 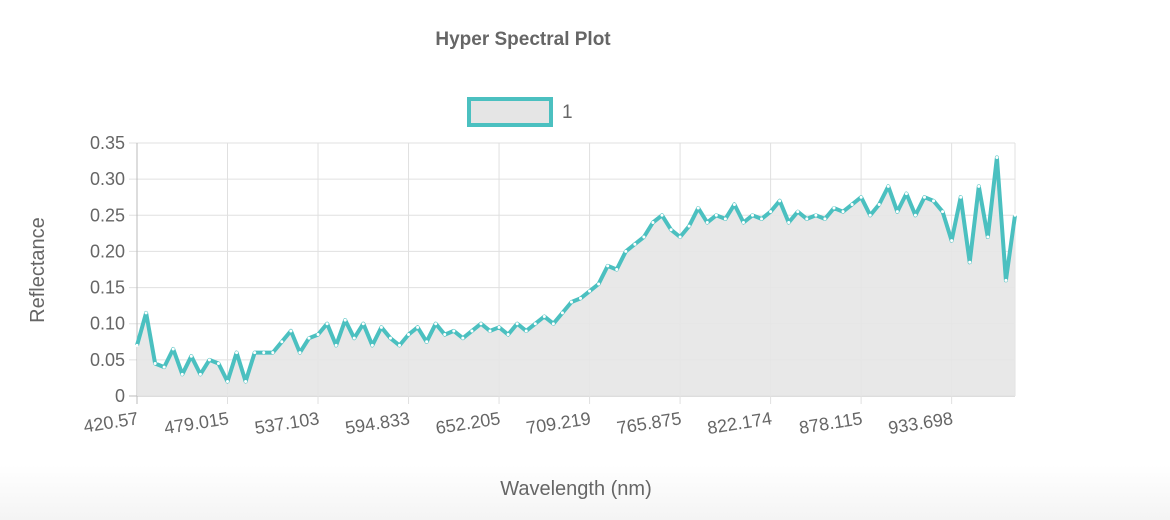 What do you see at coordinates (920, 423) in the screenshot?
I see `x-tick-label: 933.698` at bounding box center [920, 423].